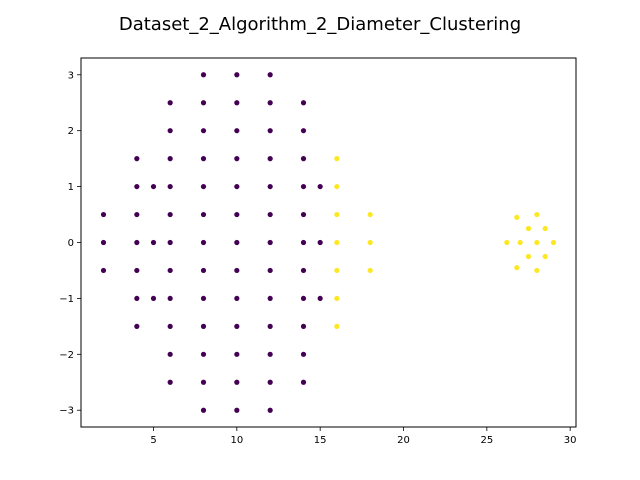 The image size is (640, 480). I want to click on x-tick-label: 15, so click(320, 440).